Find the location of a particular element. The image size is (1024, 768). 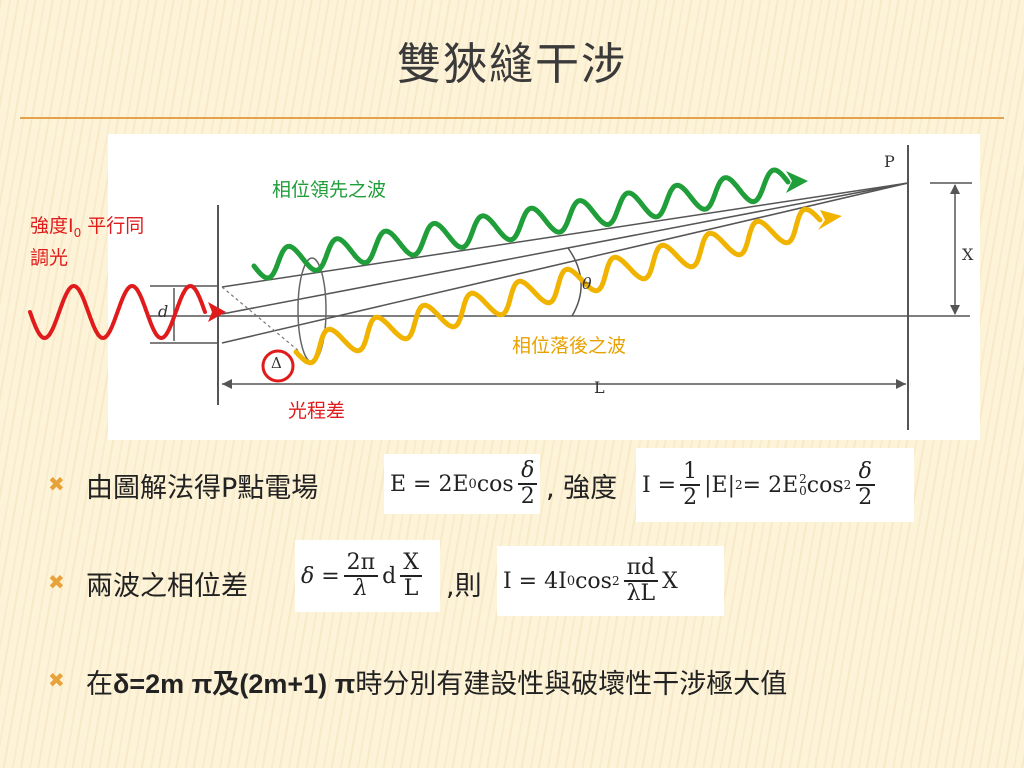

eq-i-half-num: 1 is located at coordinates (690, 472).